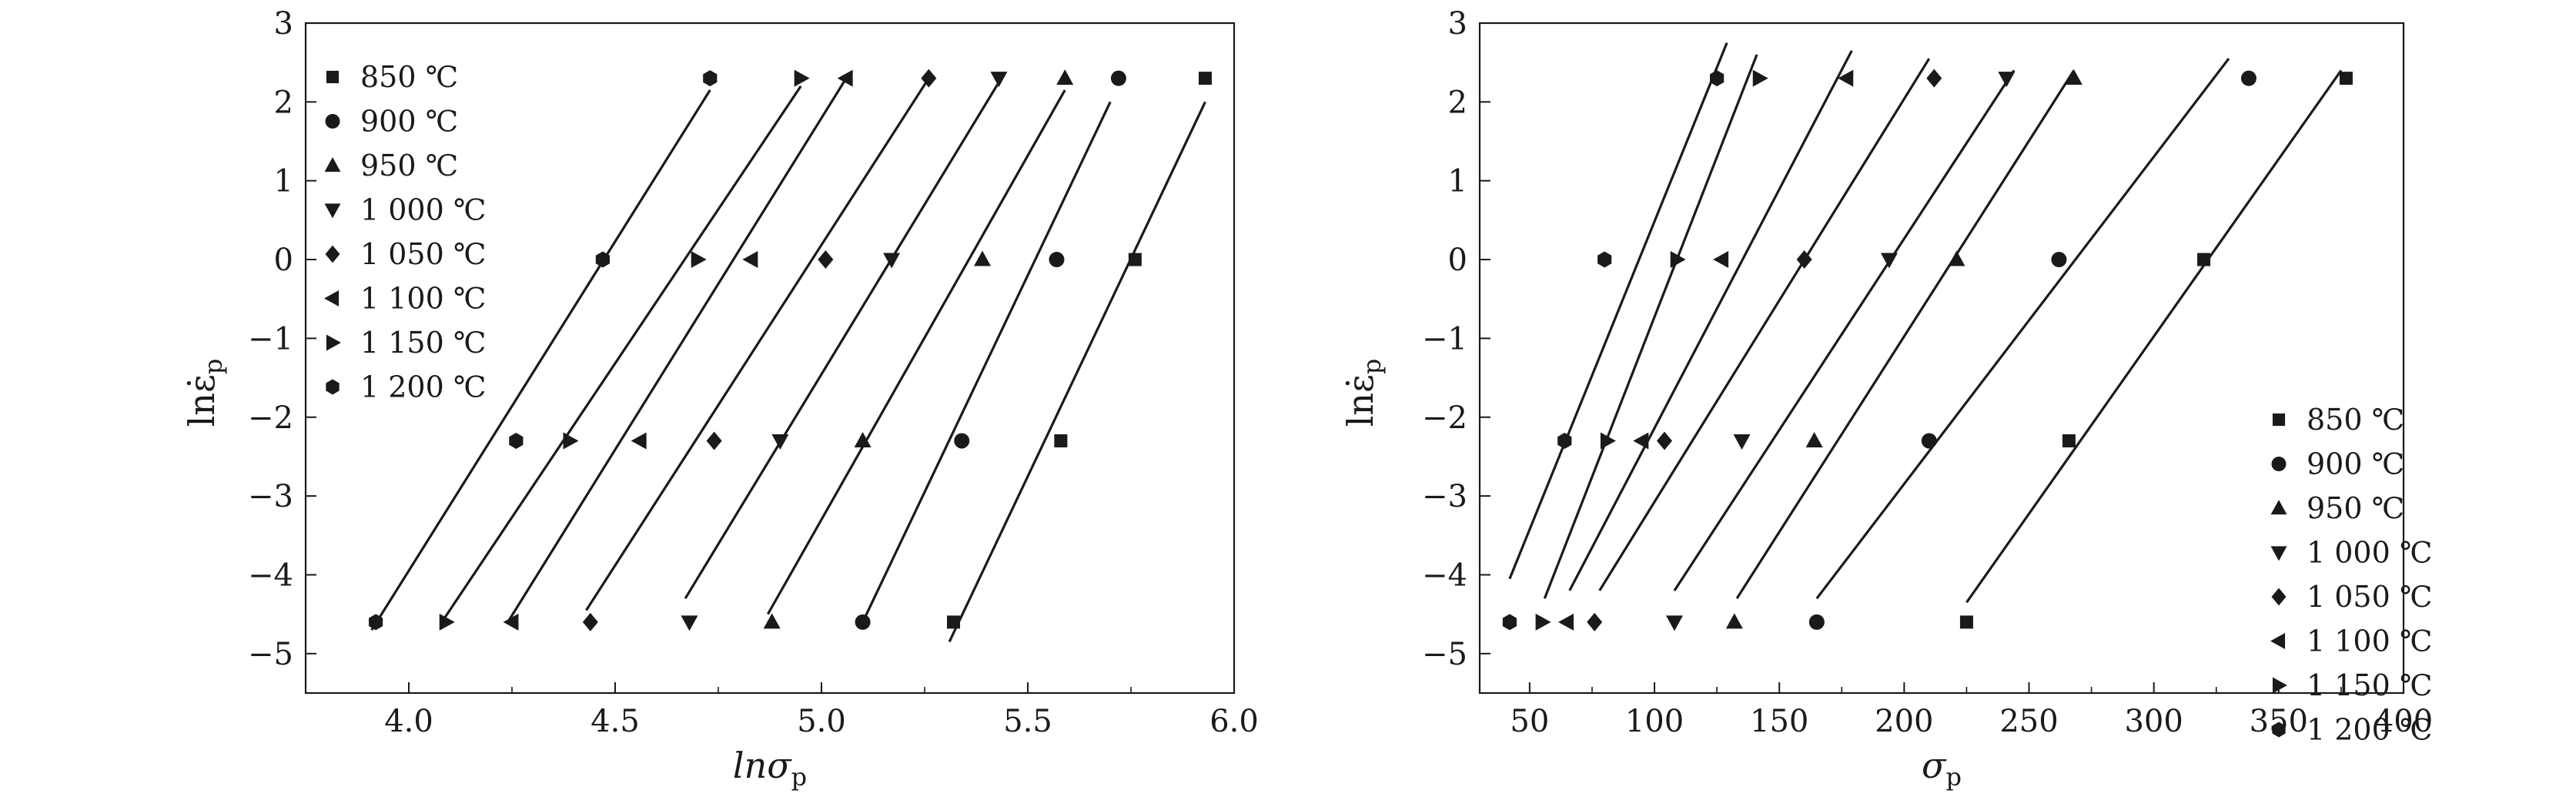 This screenshot has width=2576, height=807. I want to click on x-tick-label: 5.0, so click(822, 722).